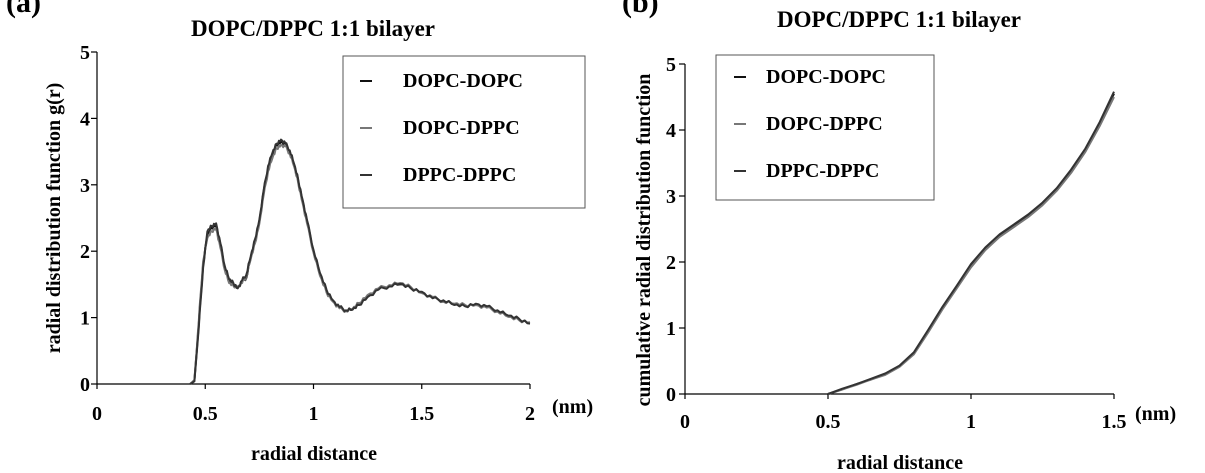 The height and width of the screenshot is (473, 1205). What do you see at coordinates (85, 319) in the screenshot?
I see `y-tick-label-a-1: 1` at bounding box center [85, 319].